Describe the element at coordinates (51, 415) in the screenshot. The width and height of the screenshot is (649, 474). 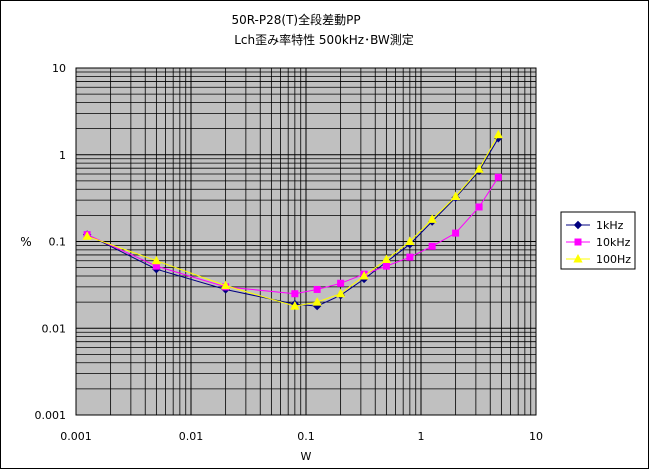
I see `y-tick-label: 0.001` at that location.